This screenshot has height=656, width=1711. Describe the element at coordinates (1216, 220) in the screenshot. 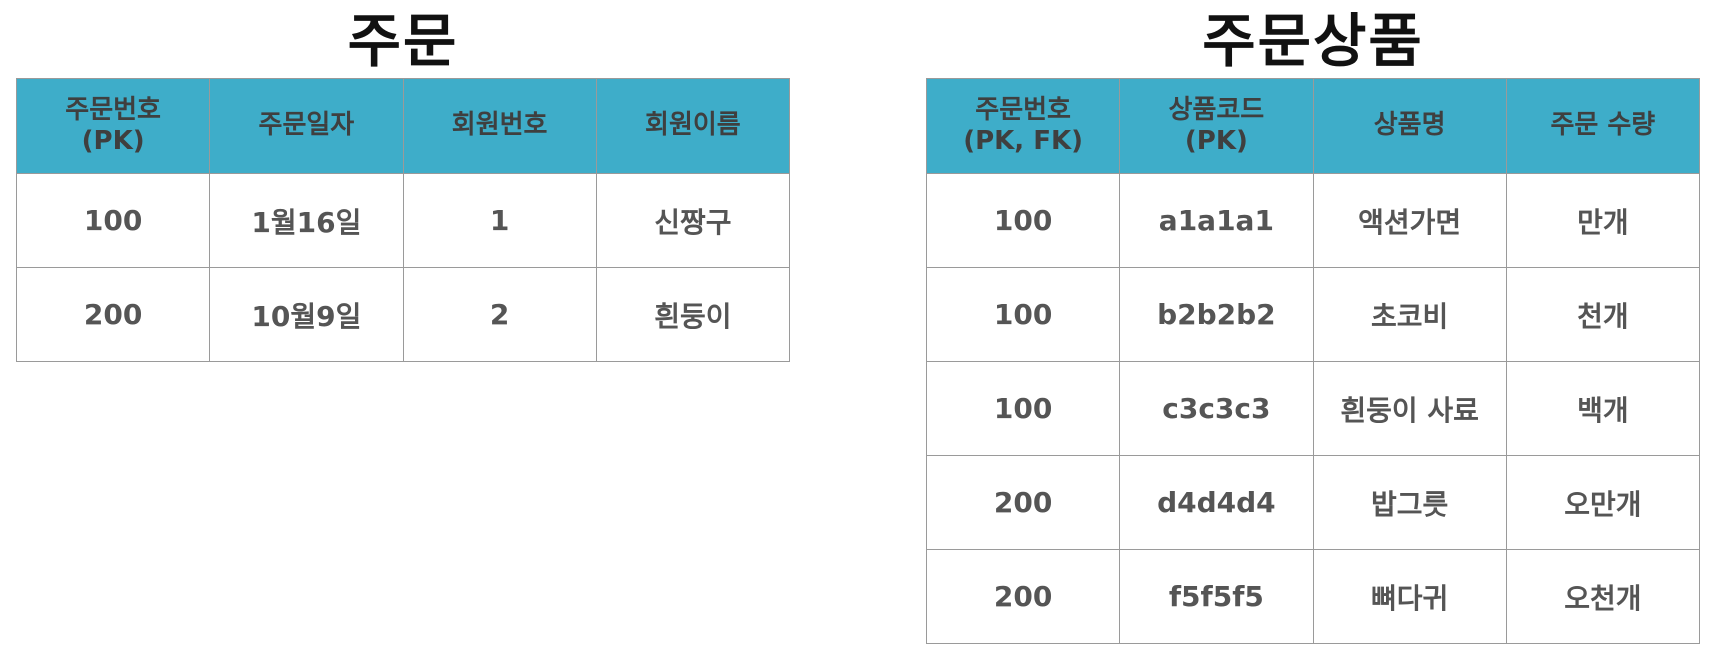

I see `order-items-cell: a1a1a1` at that location.